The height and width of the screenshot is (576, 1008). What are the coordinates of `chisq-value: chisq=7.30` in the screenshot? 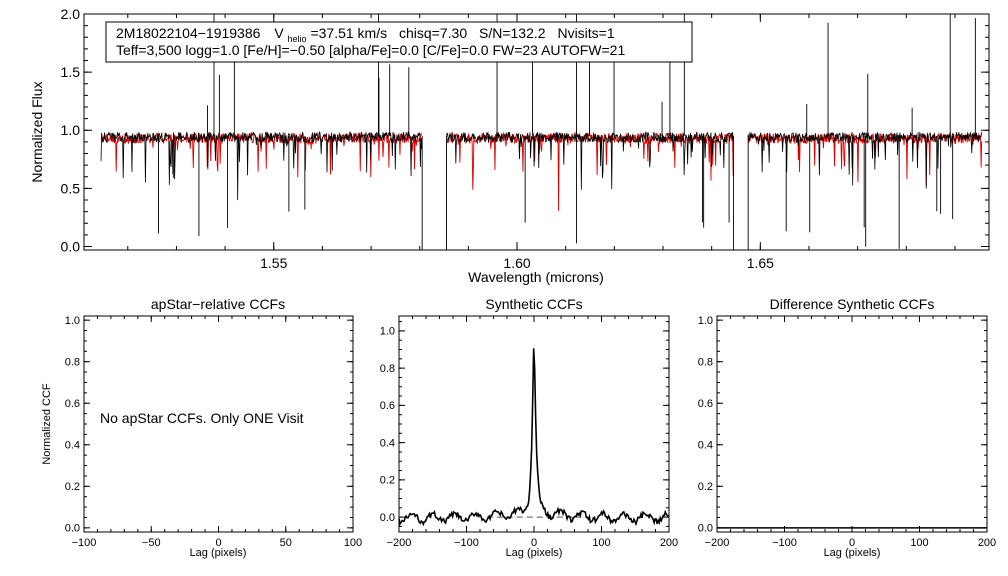 It's located at (433, 33).